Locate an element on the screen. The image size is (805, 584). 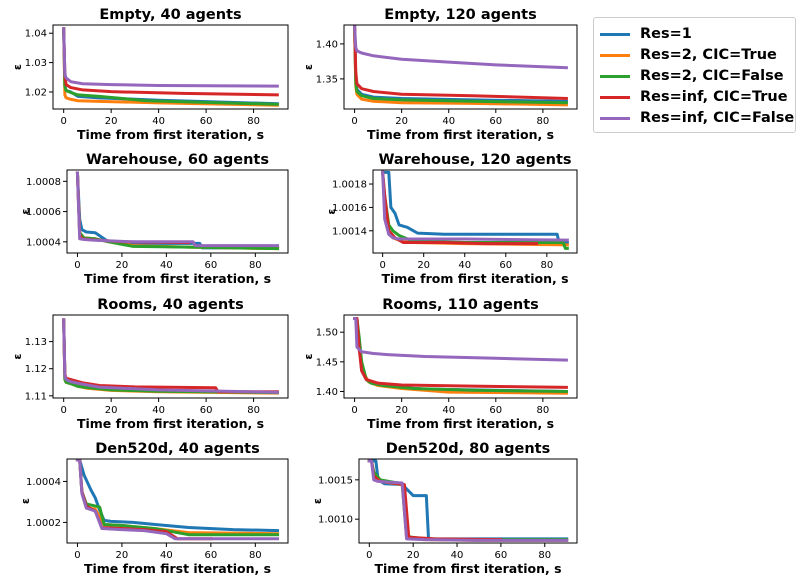
y-tick-label: 1.0008 is located at coordinates (43, 182).